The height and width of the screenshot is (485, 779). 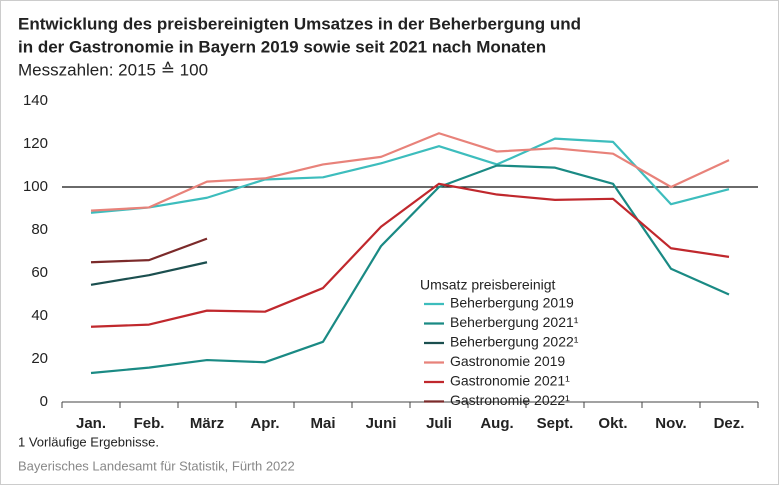 What do you see at coordinates (507, 361) in the screenshot?
I see `legend-label: Gastronomie 2019` at bounding box center [507, 361].